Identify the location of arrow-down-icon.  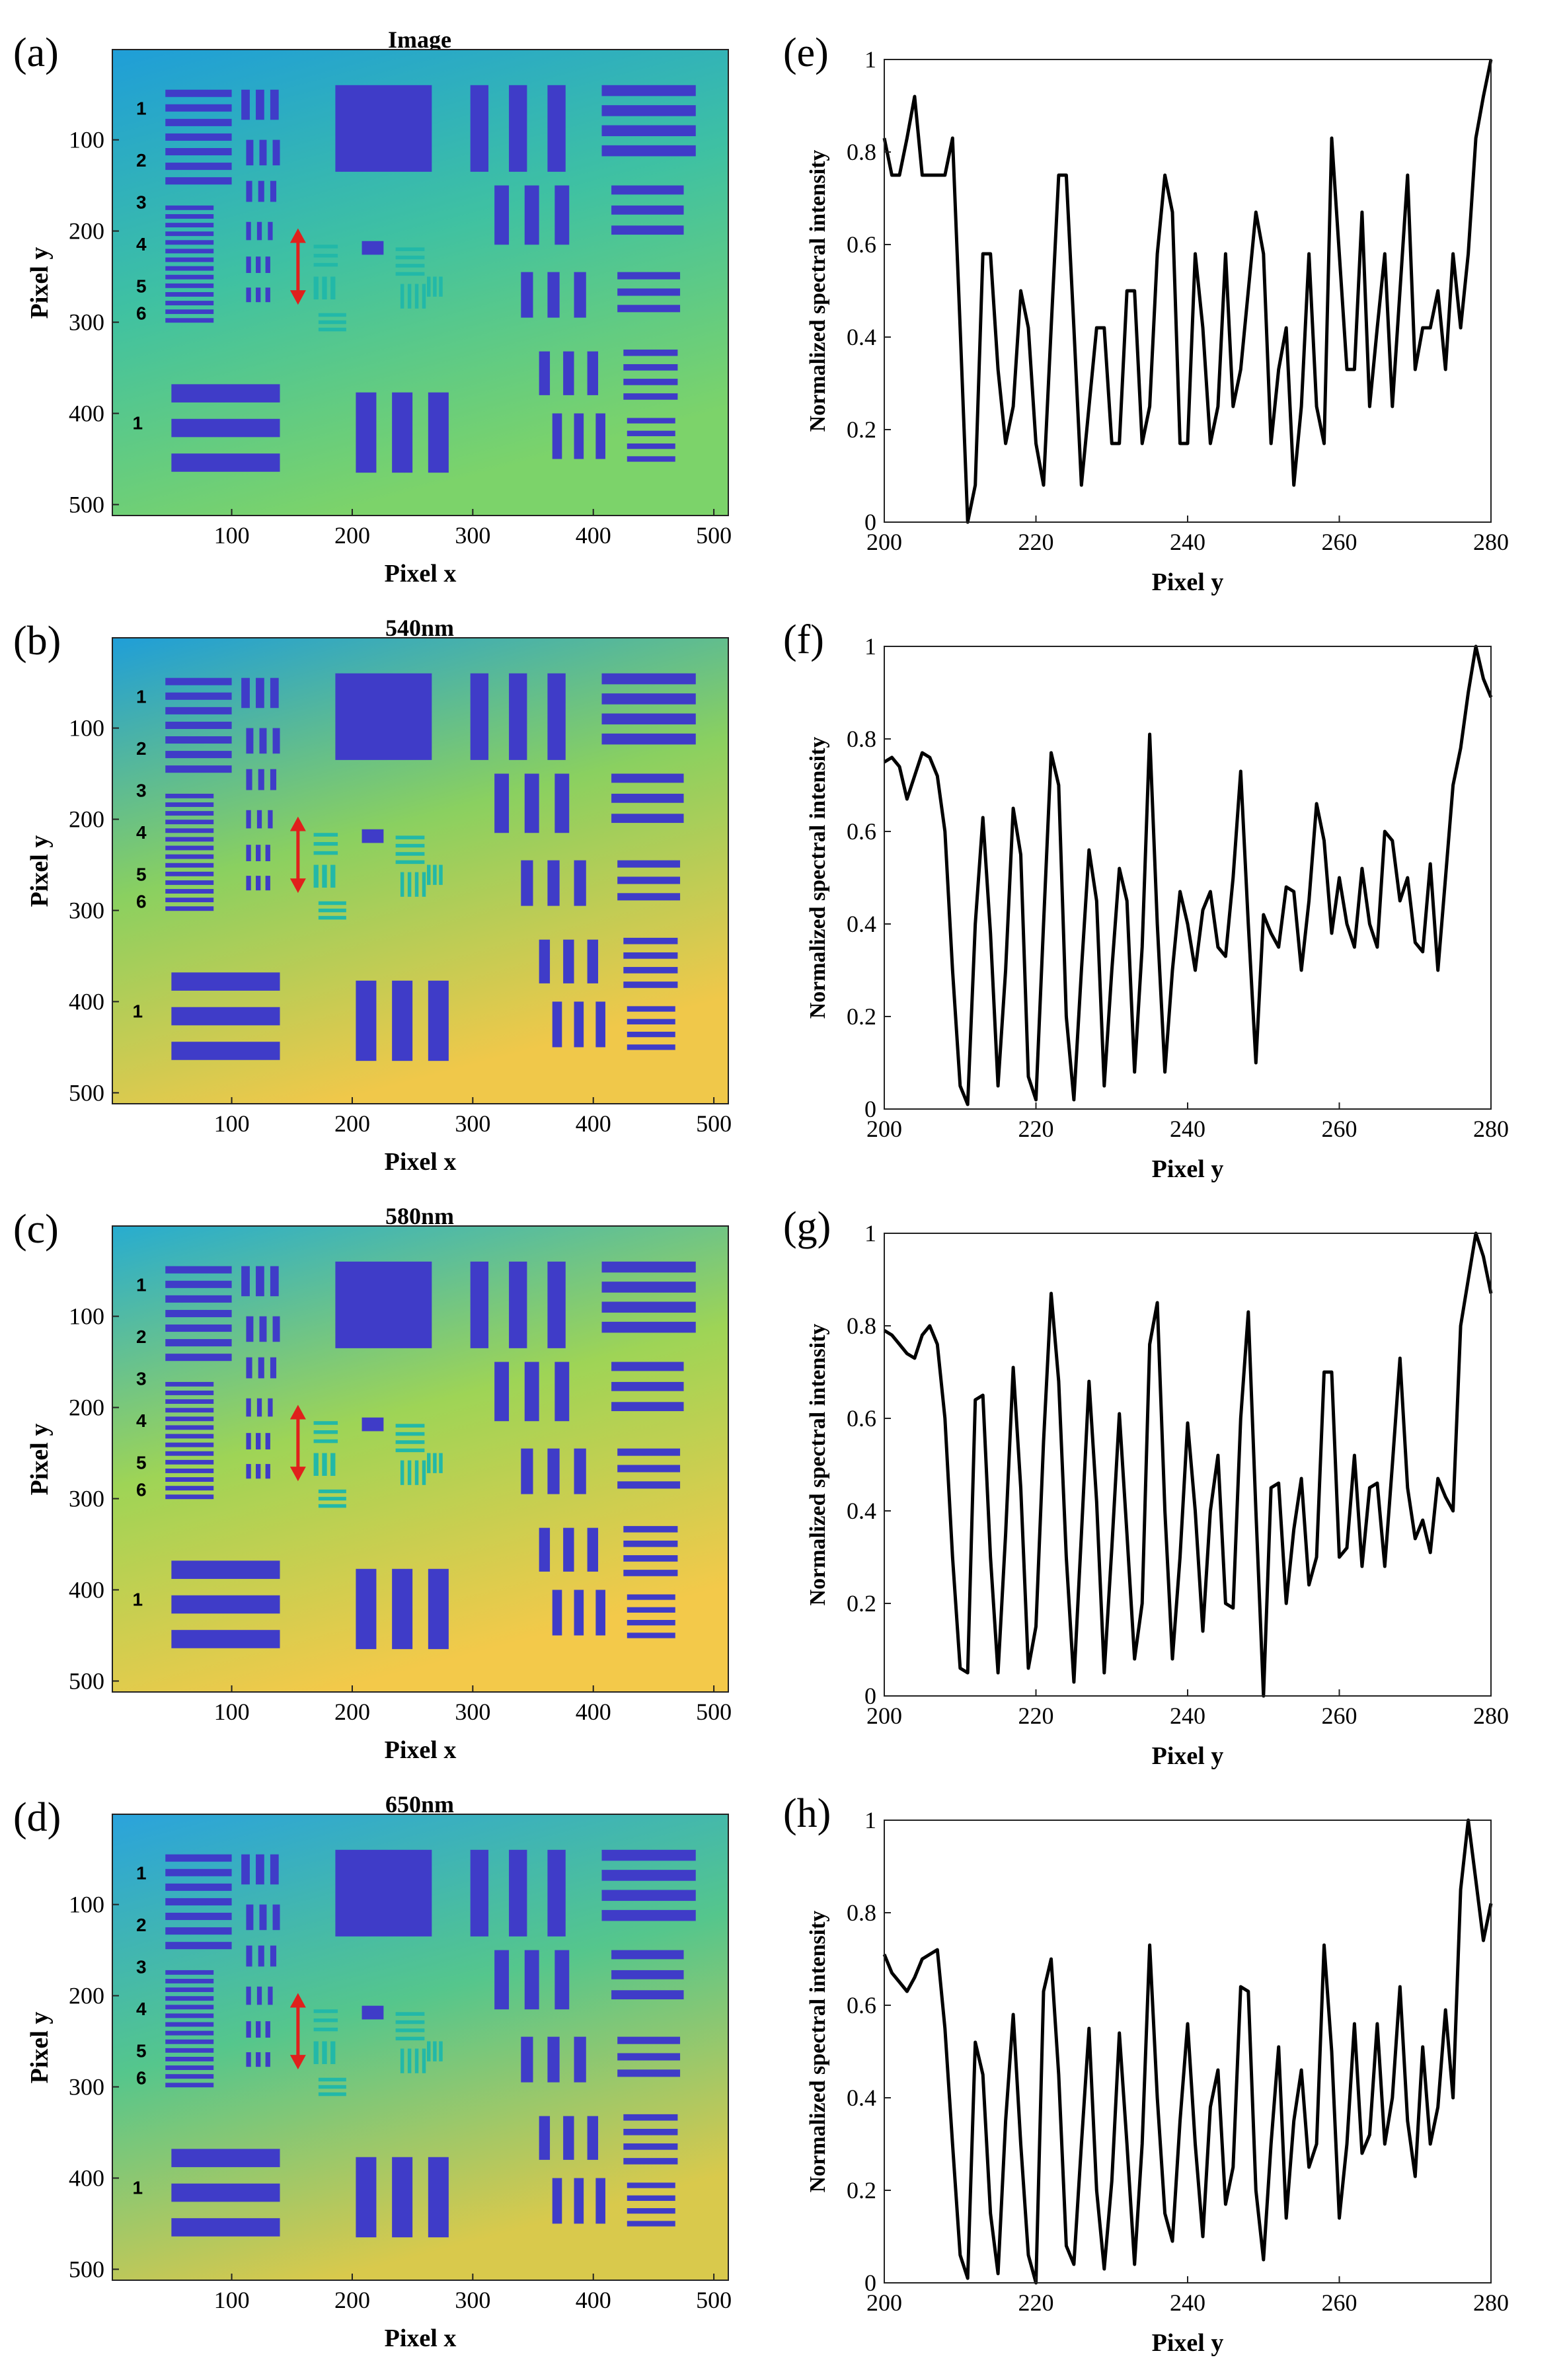
(297, 1474).